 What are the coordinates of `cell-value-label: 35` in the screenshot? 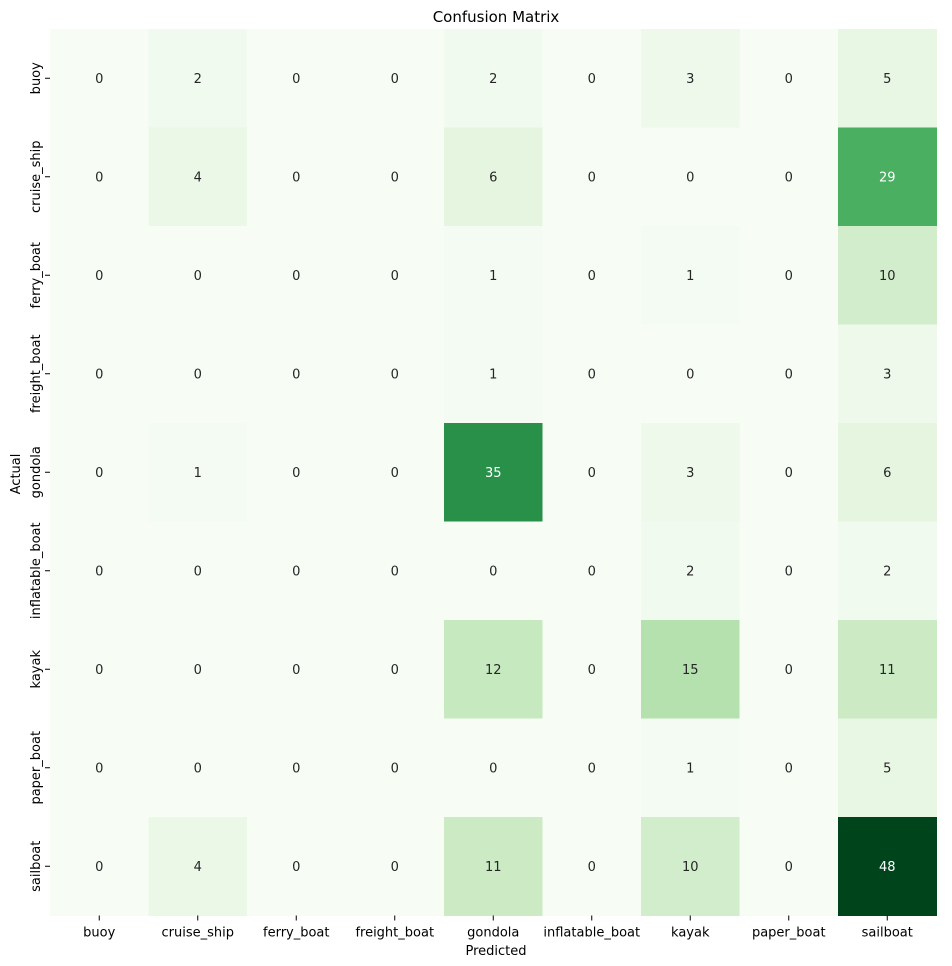 It's located at (493, 473).